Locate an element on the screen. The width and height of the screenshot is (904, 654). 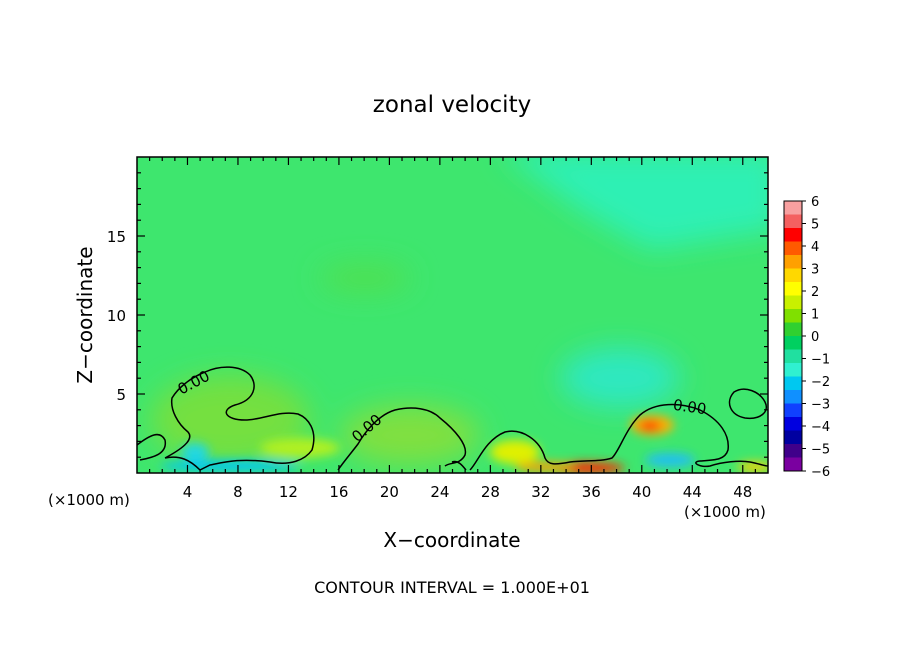
x-axis-tick-labels: 4 8 12 16 20 24 28 32 36 40 44 48 is located at coordinates (468, 492).